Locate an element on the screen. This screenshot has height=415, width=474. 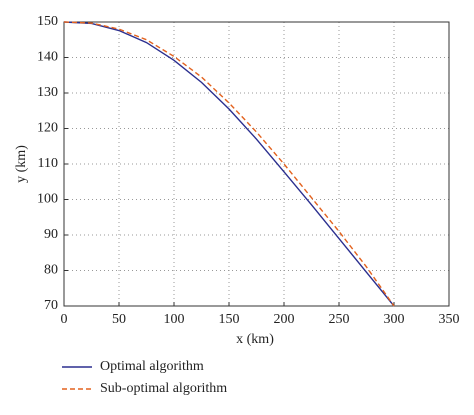
x-tick-label: 300 is located at coordinates (394, 319).